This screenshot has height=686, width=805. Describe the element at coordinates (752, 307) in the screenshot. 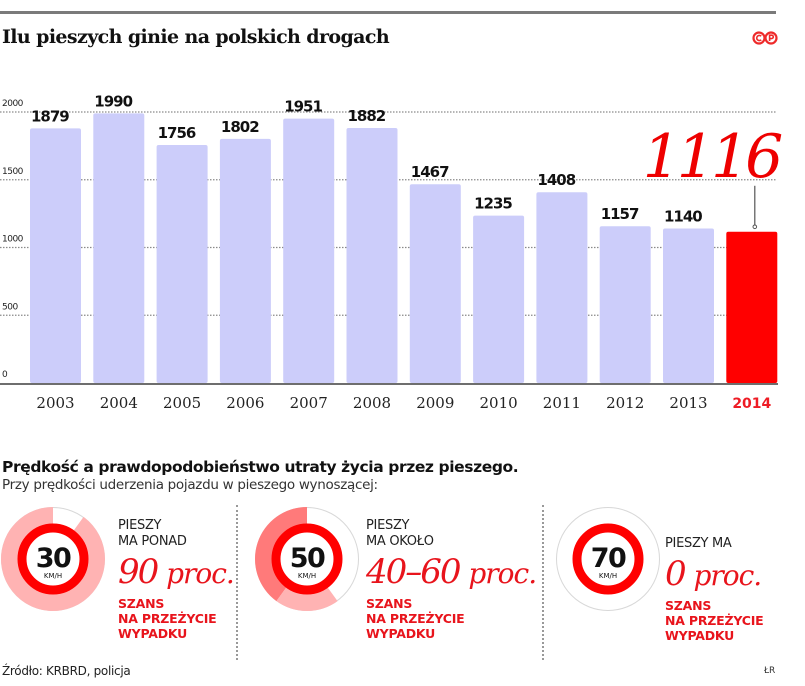

I see `bar-2014` at that location.